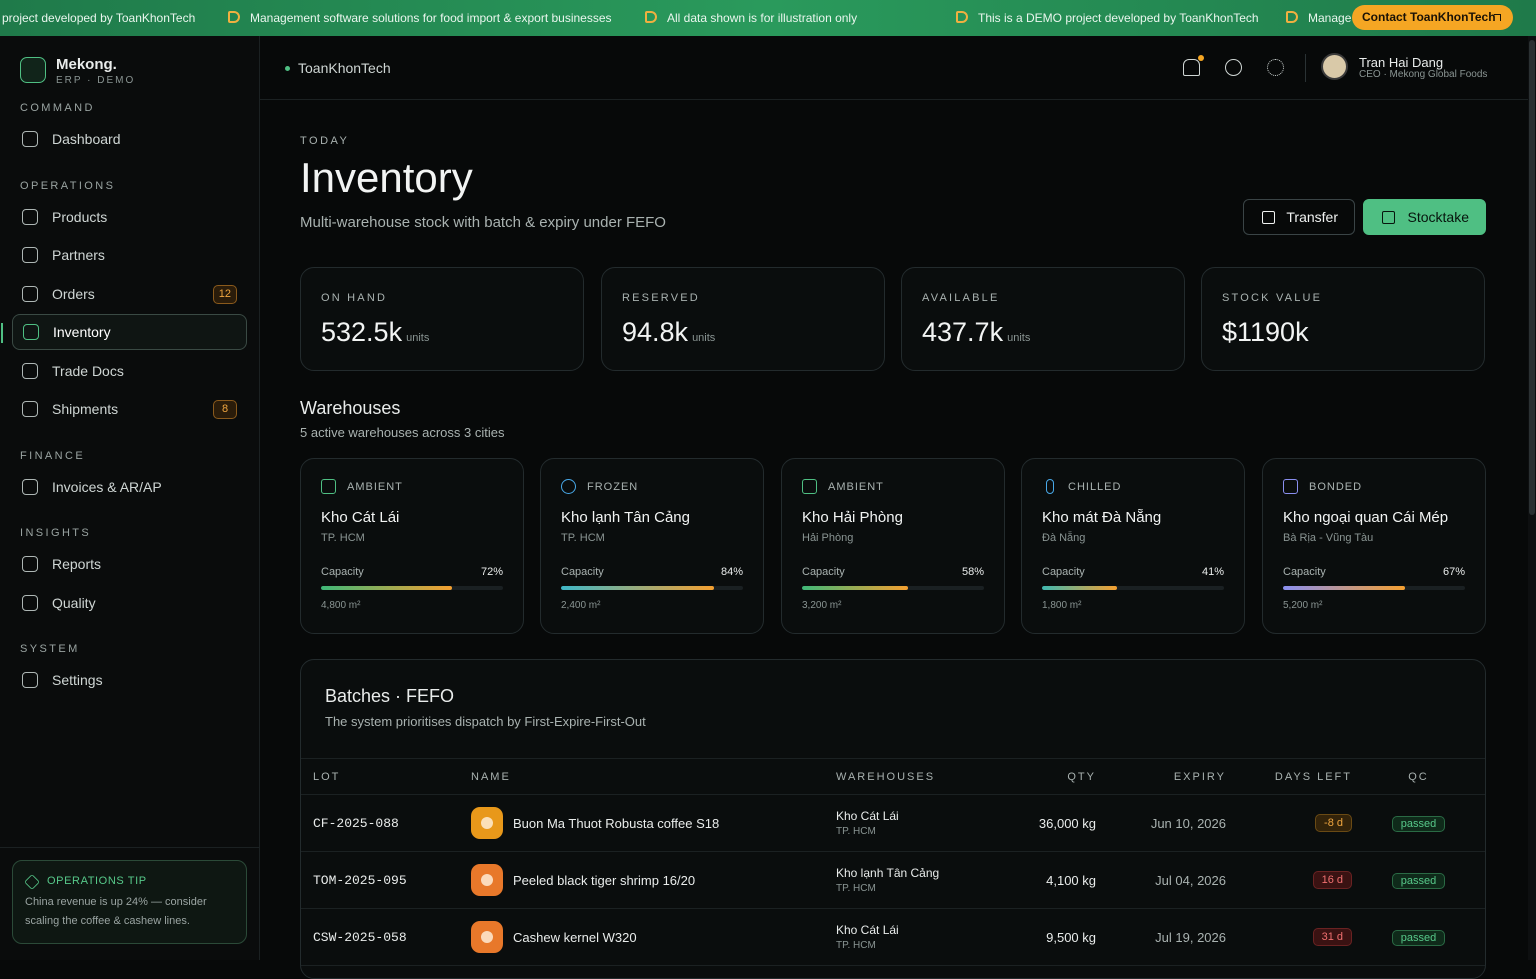 The width and height of the screenshot is (1536, 979). Describe the element at coordinates (1424, 217) in the screenshot. I see `stocktake-button: Stocktake` at that location.